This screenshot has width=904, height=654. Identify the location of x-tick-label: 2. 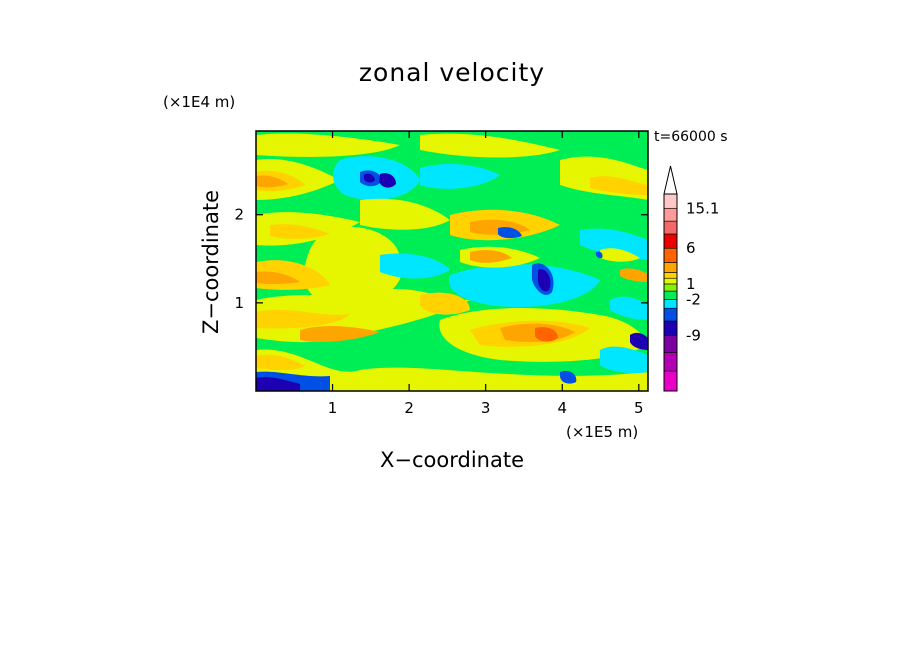
(409, 408).